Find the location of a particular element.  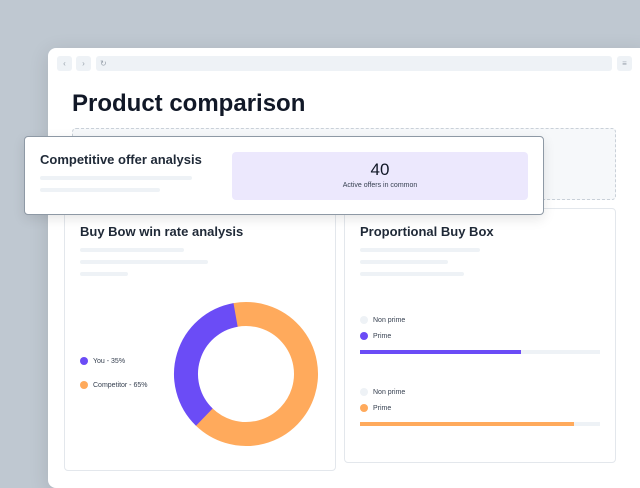

donut-slice-competitor is located at coordinates (255, 374).